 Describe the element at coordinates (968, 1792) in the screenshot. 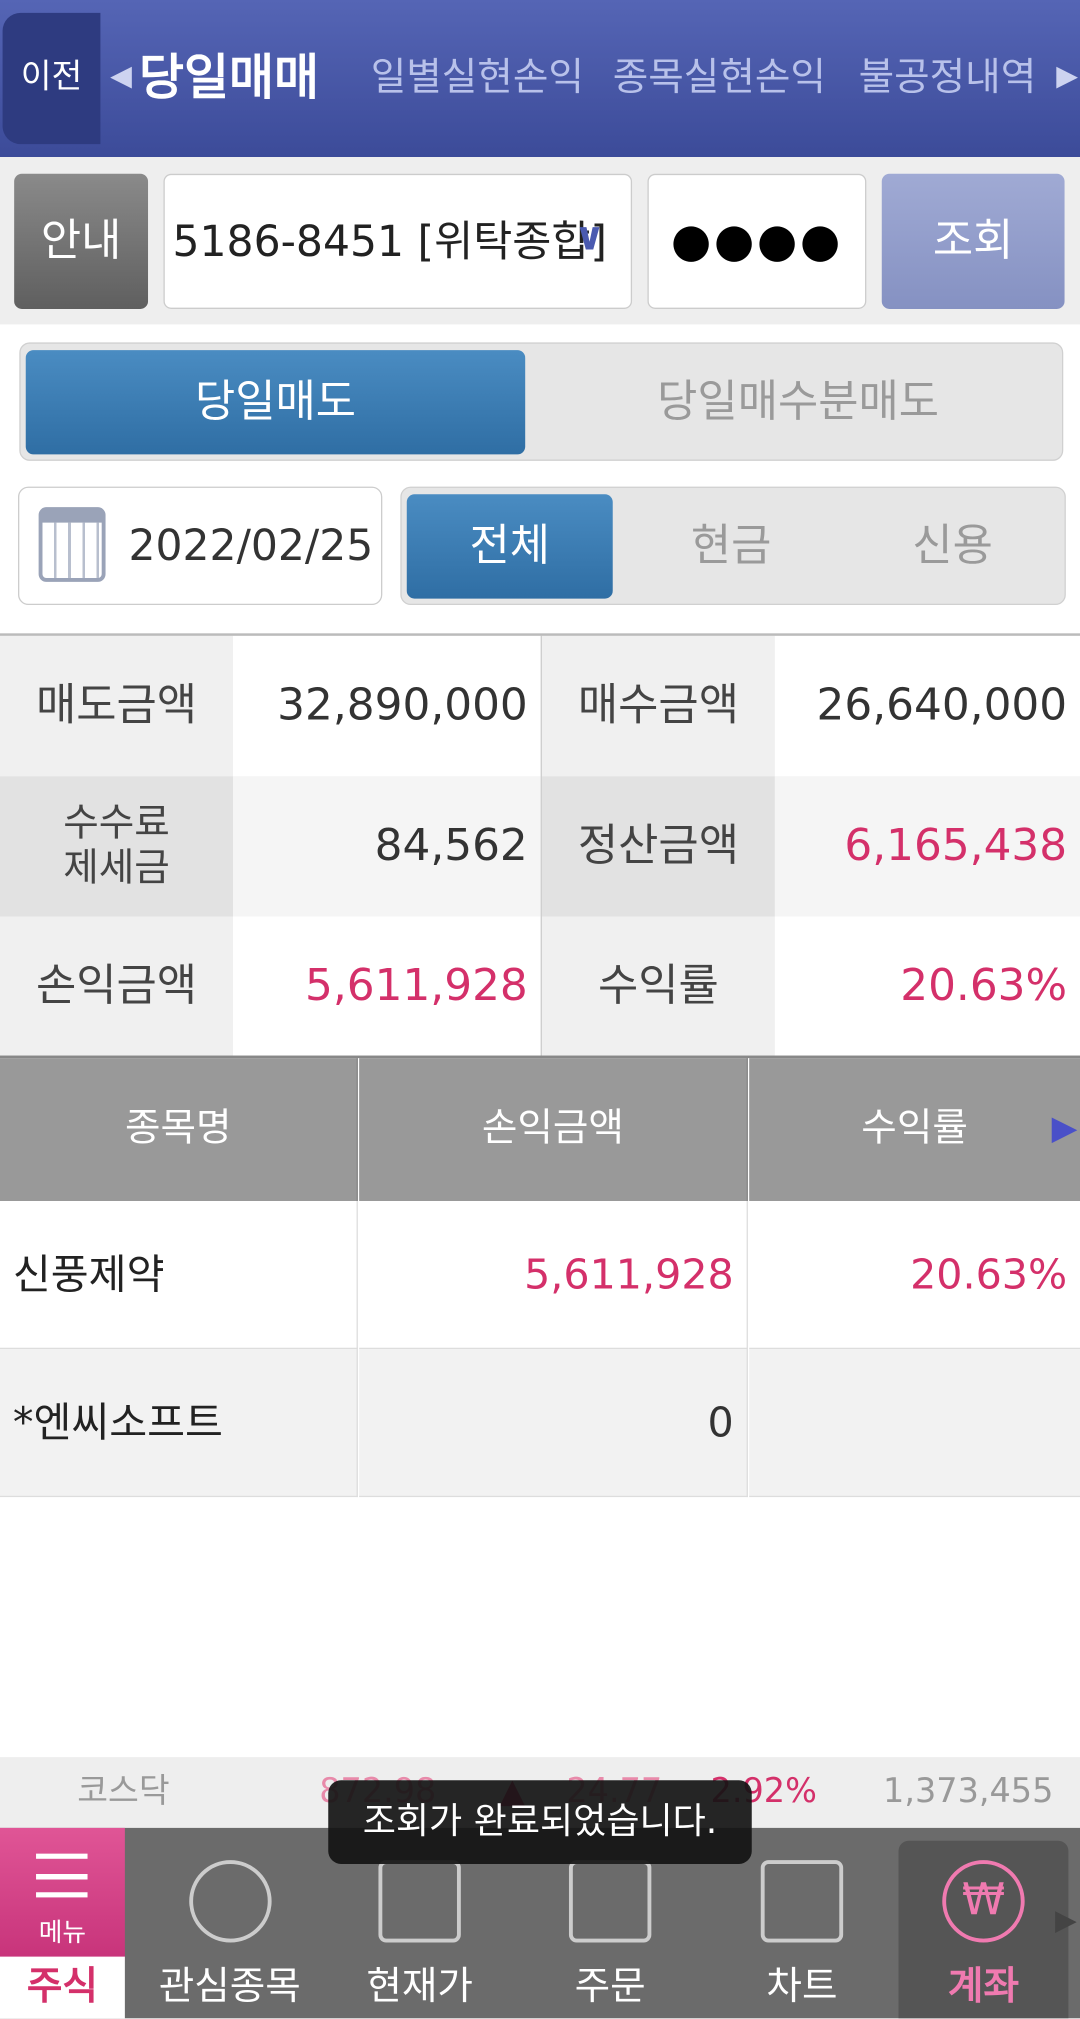

I see `ticker-volume: 1,373,455` at that location.